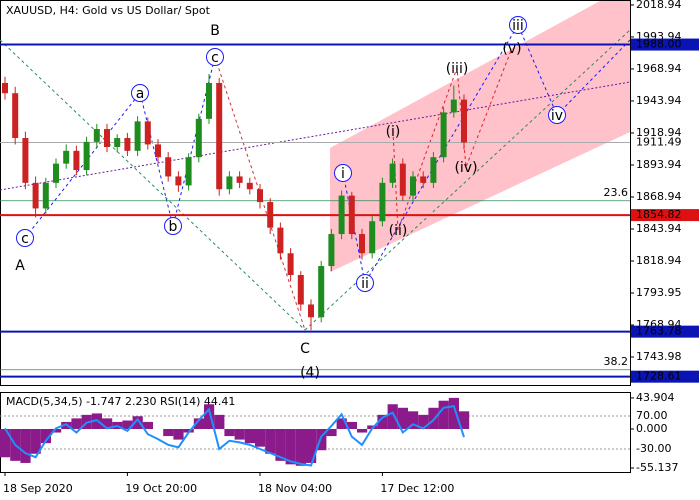 This screenshot has height=500, width=700. Describe the element at coordinates (659, 142) in the screenshot. I see `level-label: 1911.49` at that location.